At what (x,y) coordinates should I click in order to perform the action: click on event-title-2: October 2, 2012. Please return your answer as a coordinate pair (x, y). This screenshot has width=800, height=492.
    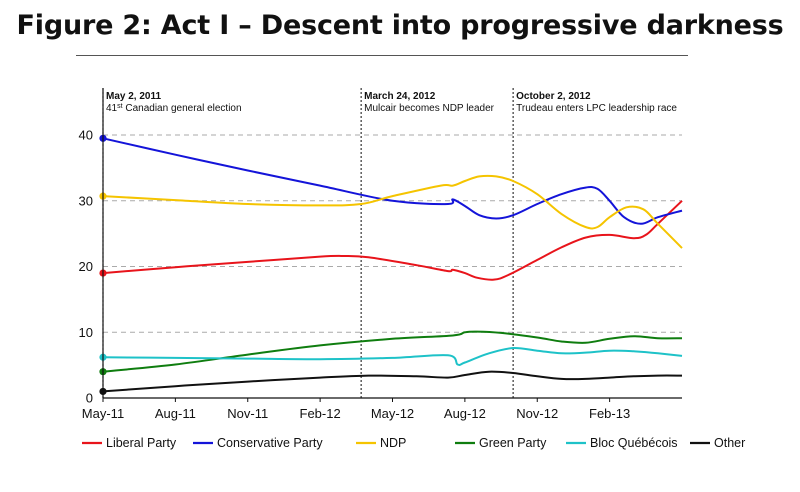
    Looking at the image, I should click on (553, 96).